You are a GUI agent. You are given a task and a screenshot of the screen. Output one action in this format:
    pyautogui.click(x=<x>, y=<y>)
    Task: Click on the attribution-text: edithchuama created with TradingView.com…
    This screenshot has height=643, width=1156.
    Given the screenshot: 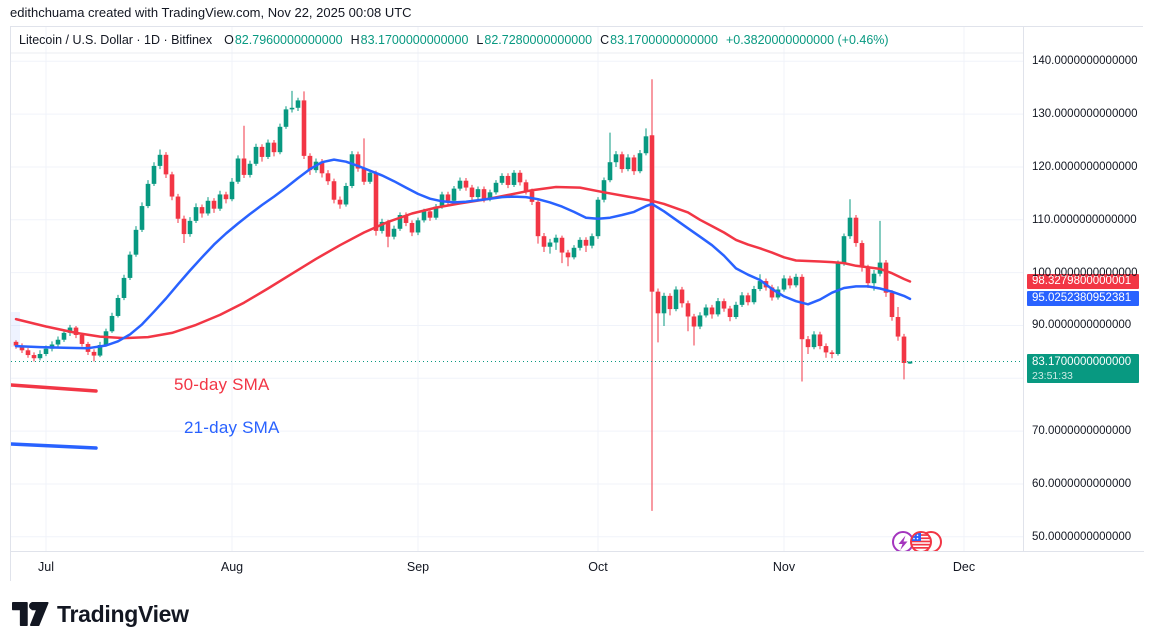 What is the action you would take?
    pyautogui.click(x=211, y=12)
    